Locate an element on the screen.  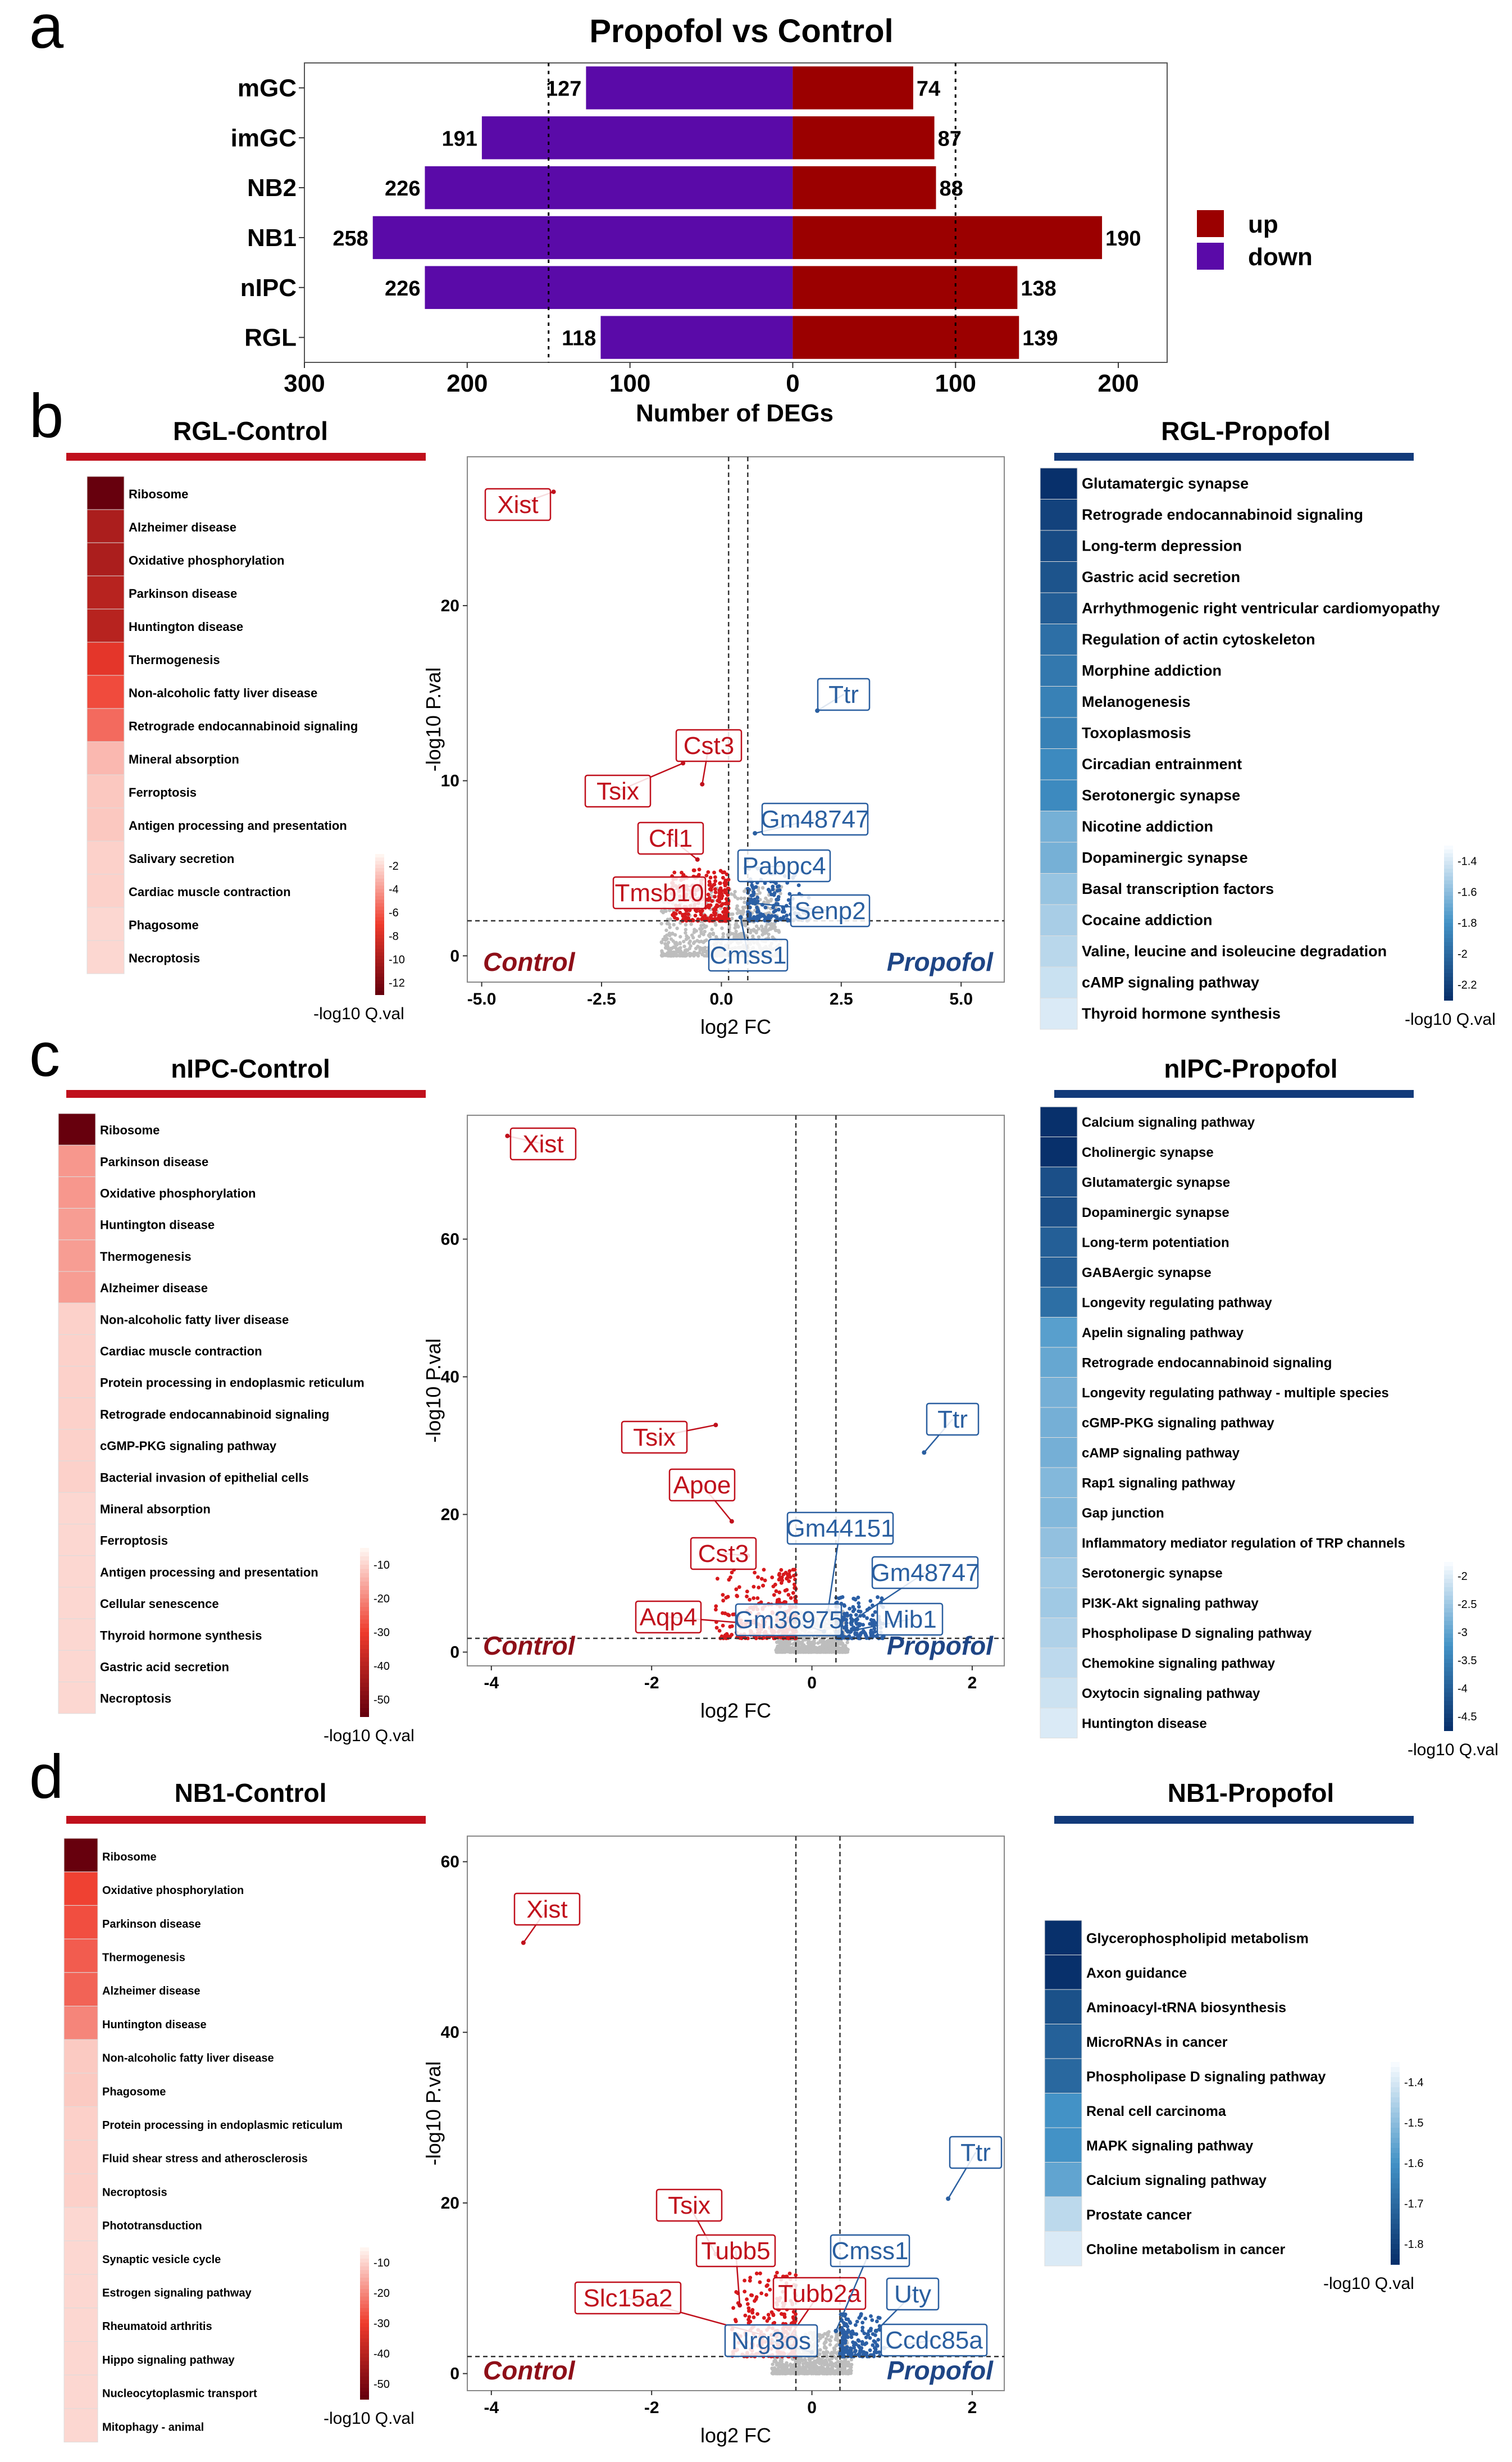
panel-c-heat-propofol-colorbar-tick-0: -2 is located at coordinates (1463, 1576).